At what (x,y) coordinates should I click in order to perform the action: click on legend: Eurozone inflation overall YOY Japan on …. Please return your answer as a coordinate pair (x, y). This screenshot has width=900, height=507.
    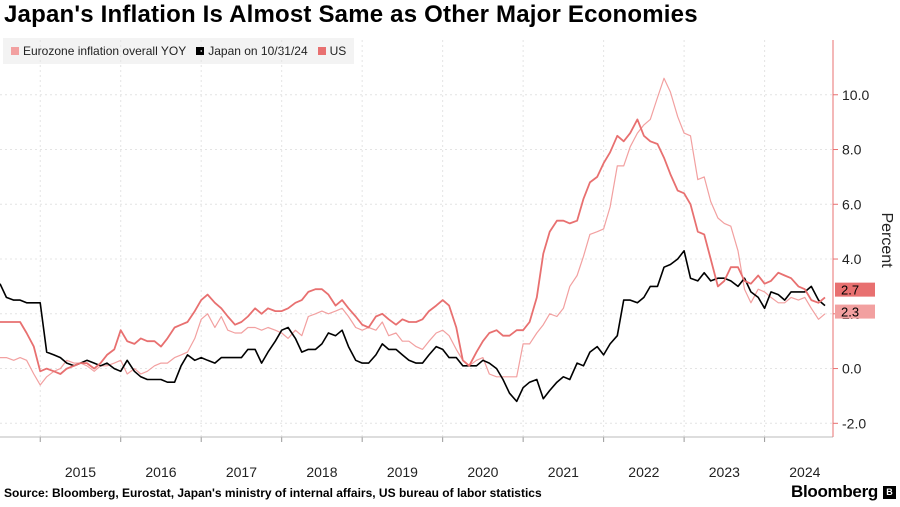
    Looking at the image, I should click on (179, 51).